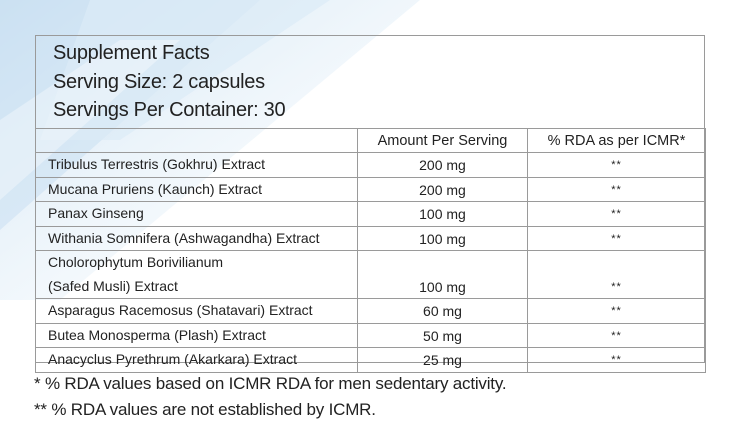 This screenshot has height=445, width=750. I want to click on title: Supplement Facts, so click(131, 53).